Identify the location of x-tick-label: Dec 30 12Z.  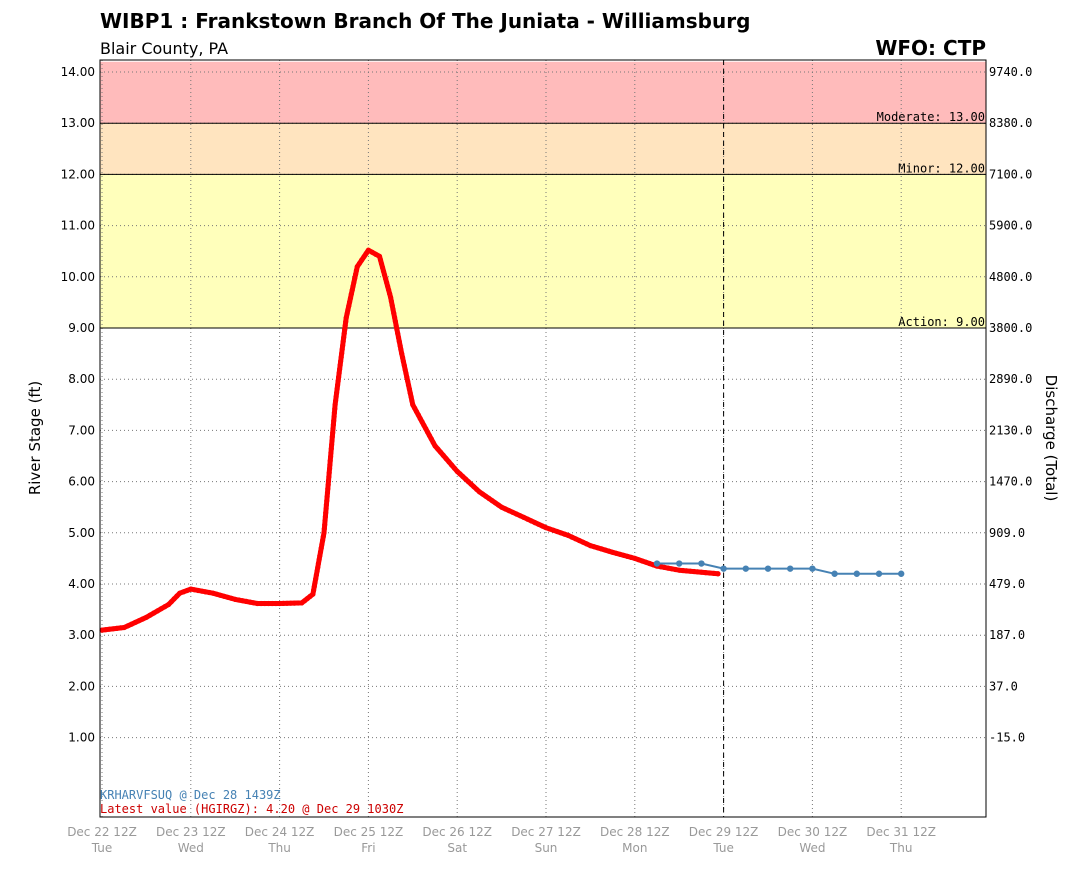
(813, 832).